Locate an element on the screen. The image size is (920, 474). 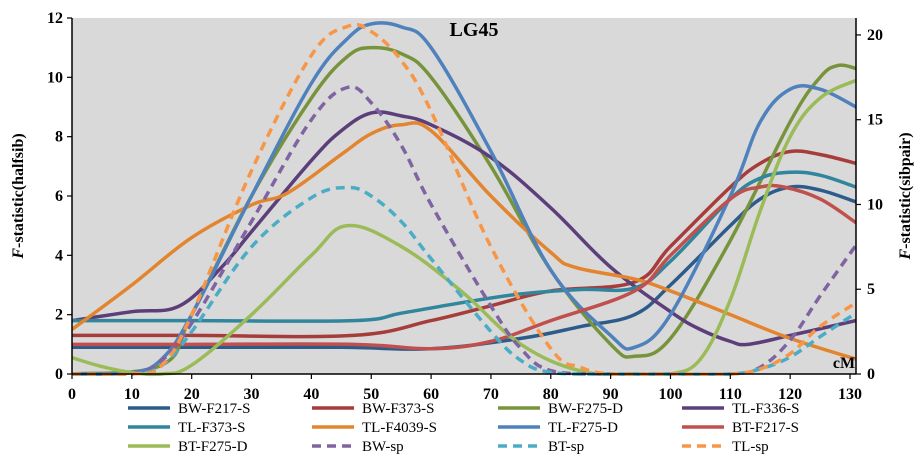
legend-label-tl-f4039-s: TL-F4039-S is located at coordinates (399, 428).